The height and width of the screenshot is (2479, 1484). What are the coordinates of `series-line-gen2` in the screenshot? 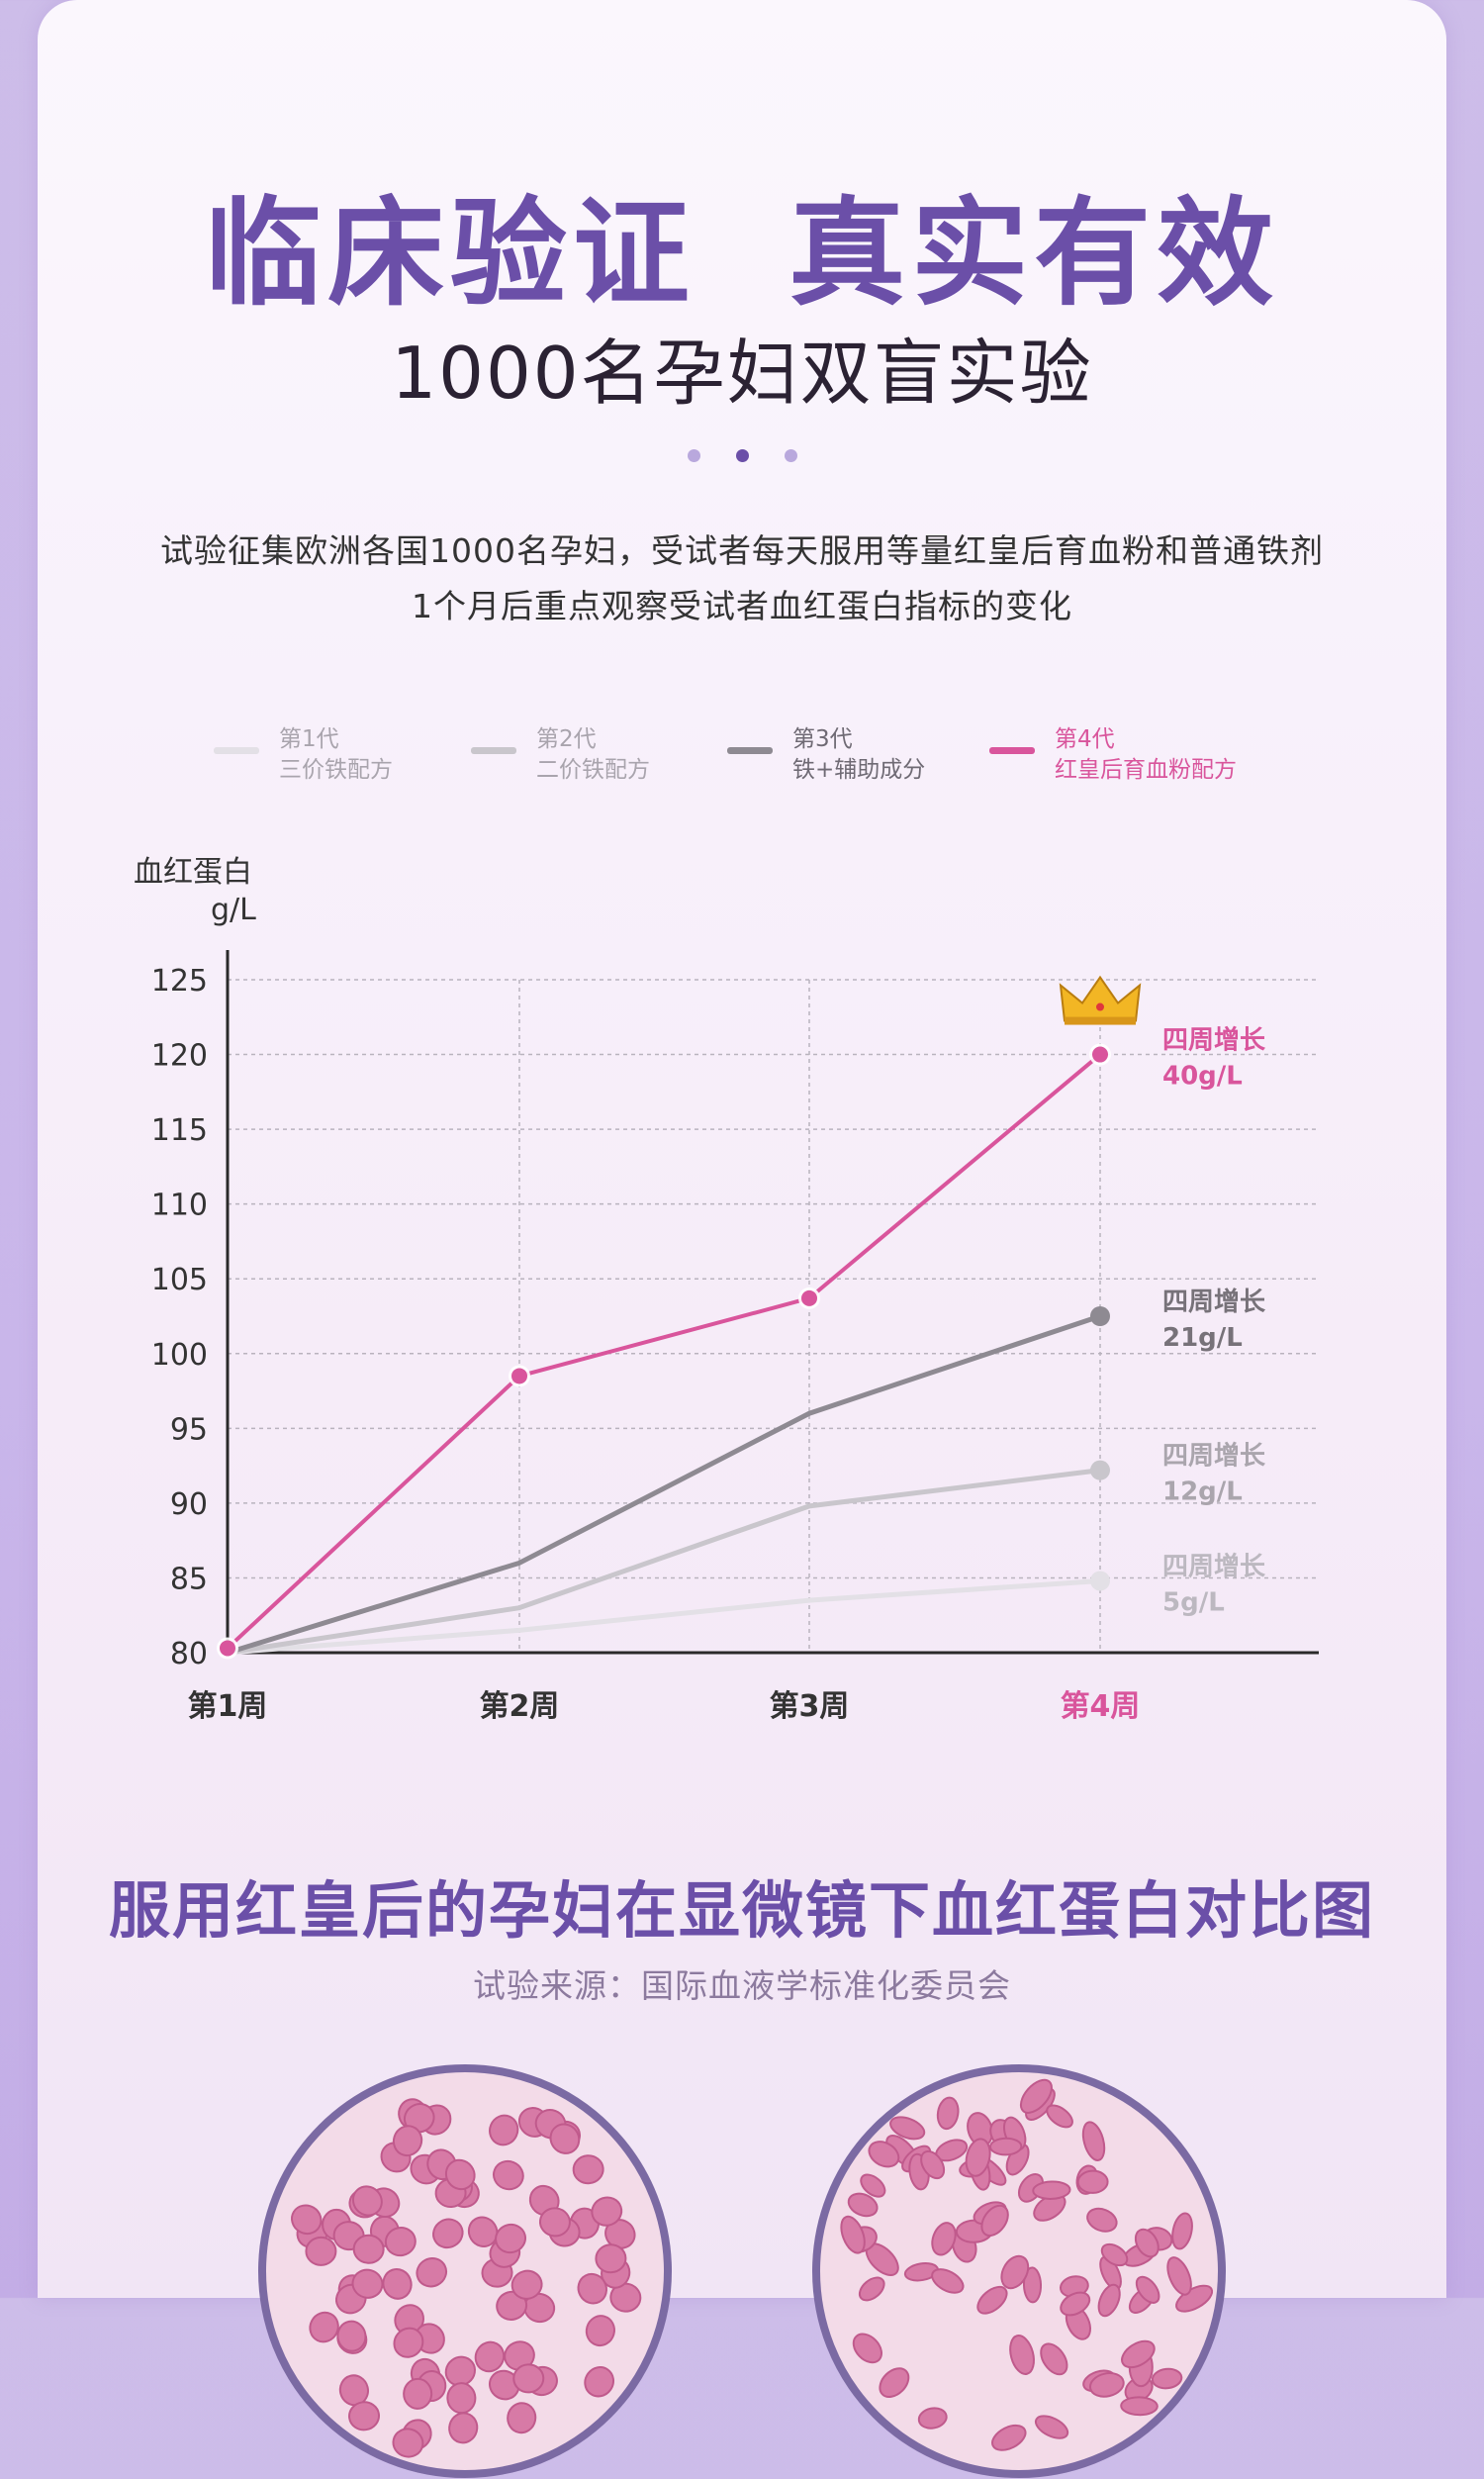 It's located at (664, 1562).